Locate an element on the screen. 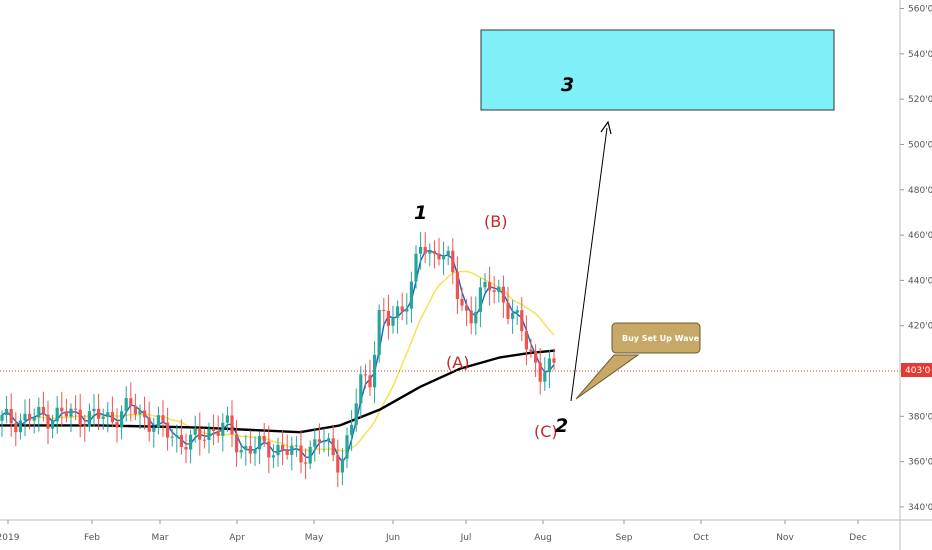 The width and height of the screenshot is (932, 550). price-label-badge is located at coordinates (916, 370).